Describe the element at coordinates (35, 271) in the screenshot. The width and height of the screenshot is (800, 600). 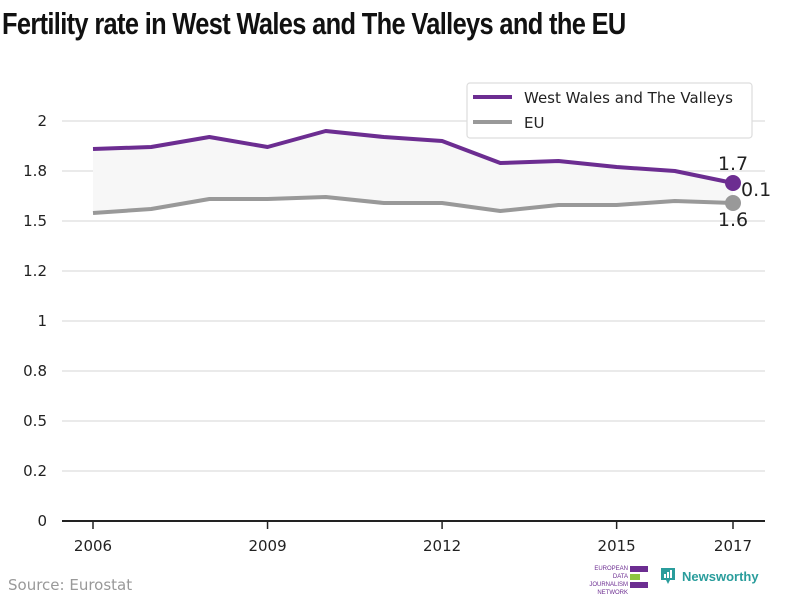
I see `y-tick-label: 1.2` at that location.